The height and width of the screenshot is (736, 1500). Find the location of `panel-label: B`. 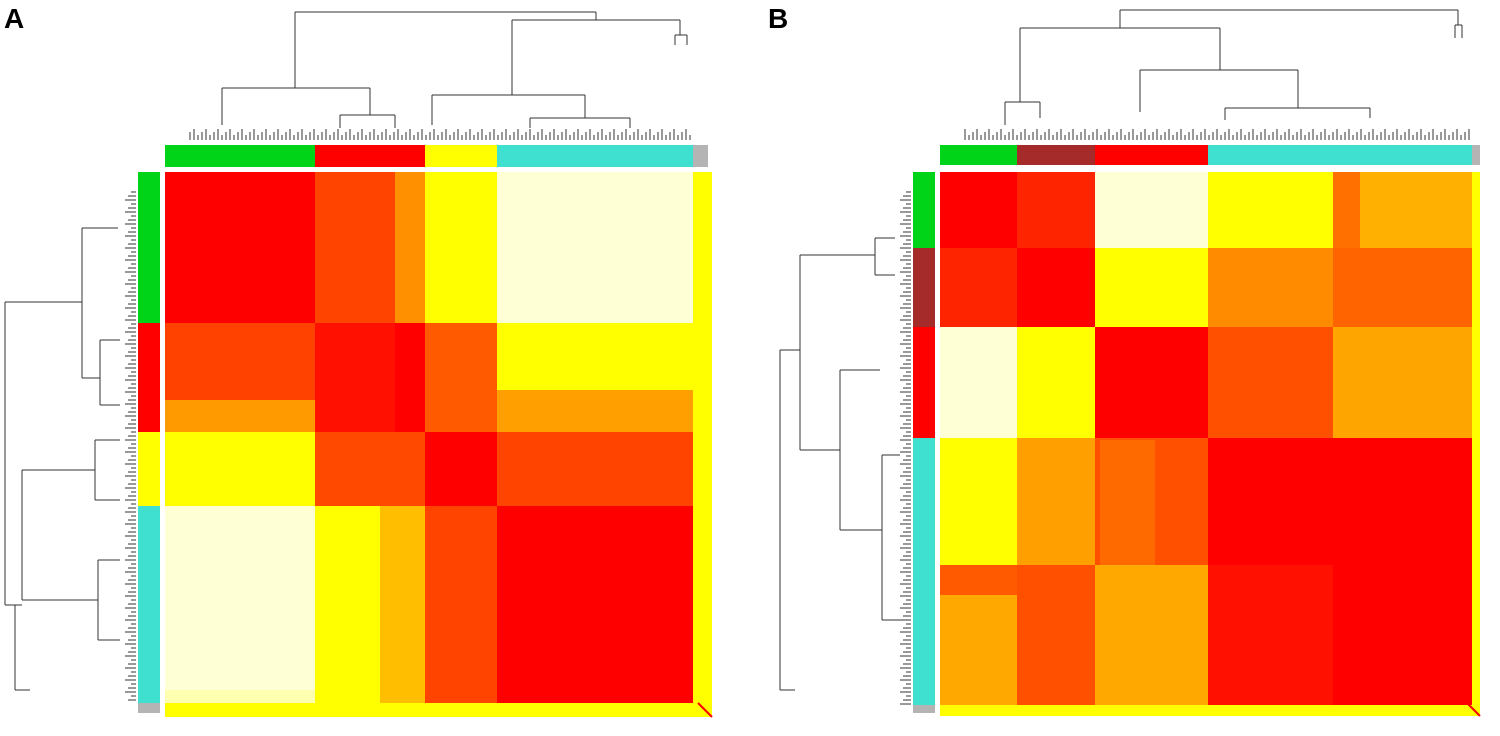

panel-label: B is located at coordinates (778, 18).